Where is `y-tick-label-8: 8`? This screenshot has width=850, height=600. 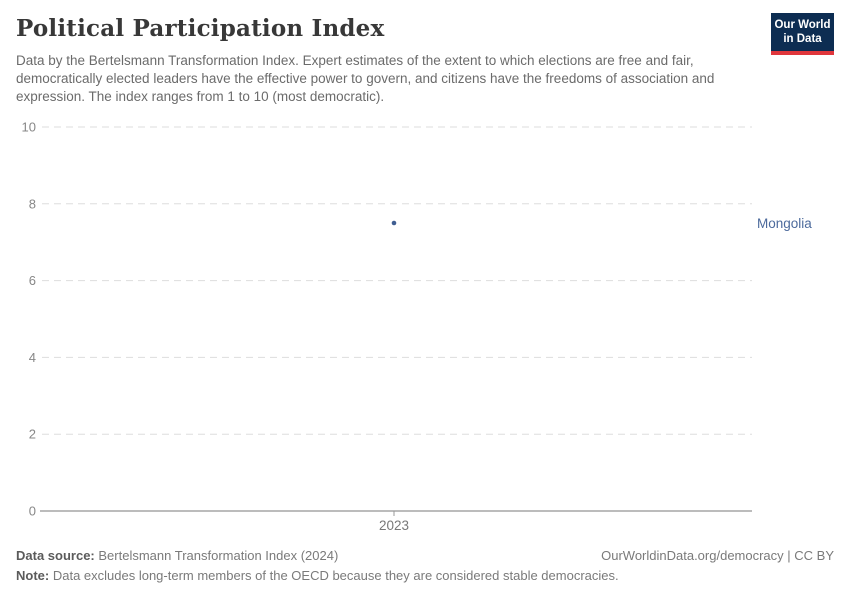 y-tick-label-8: 8 is located at coordinates (32, 203).